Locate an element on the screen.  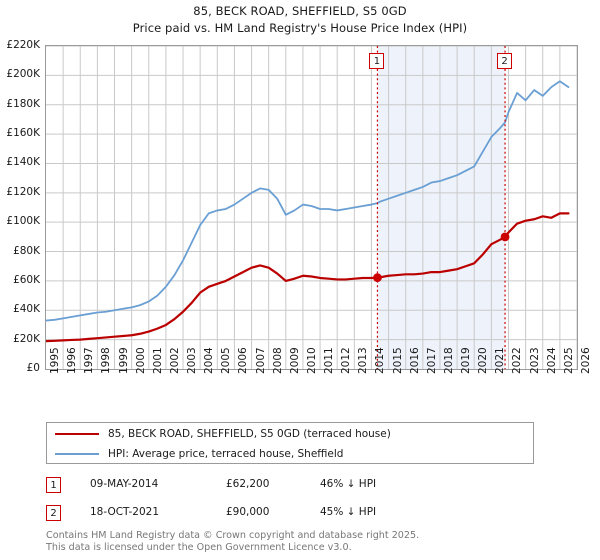
x-axis-tick-label: 2025 is located at coordinates (568, 360).